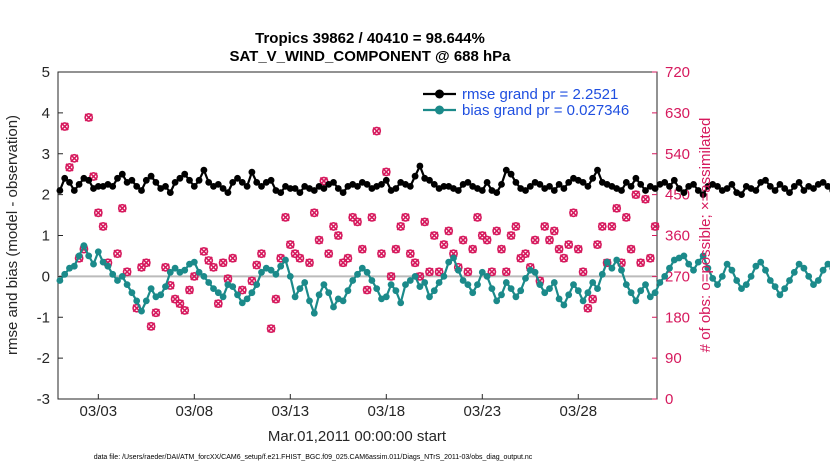  What do you see at coordinates (439, 110) in the screenshot?
I see `legend-bias-marker` at bounding box center [439, 110].